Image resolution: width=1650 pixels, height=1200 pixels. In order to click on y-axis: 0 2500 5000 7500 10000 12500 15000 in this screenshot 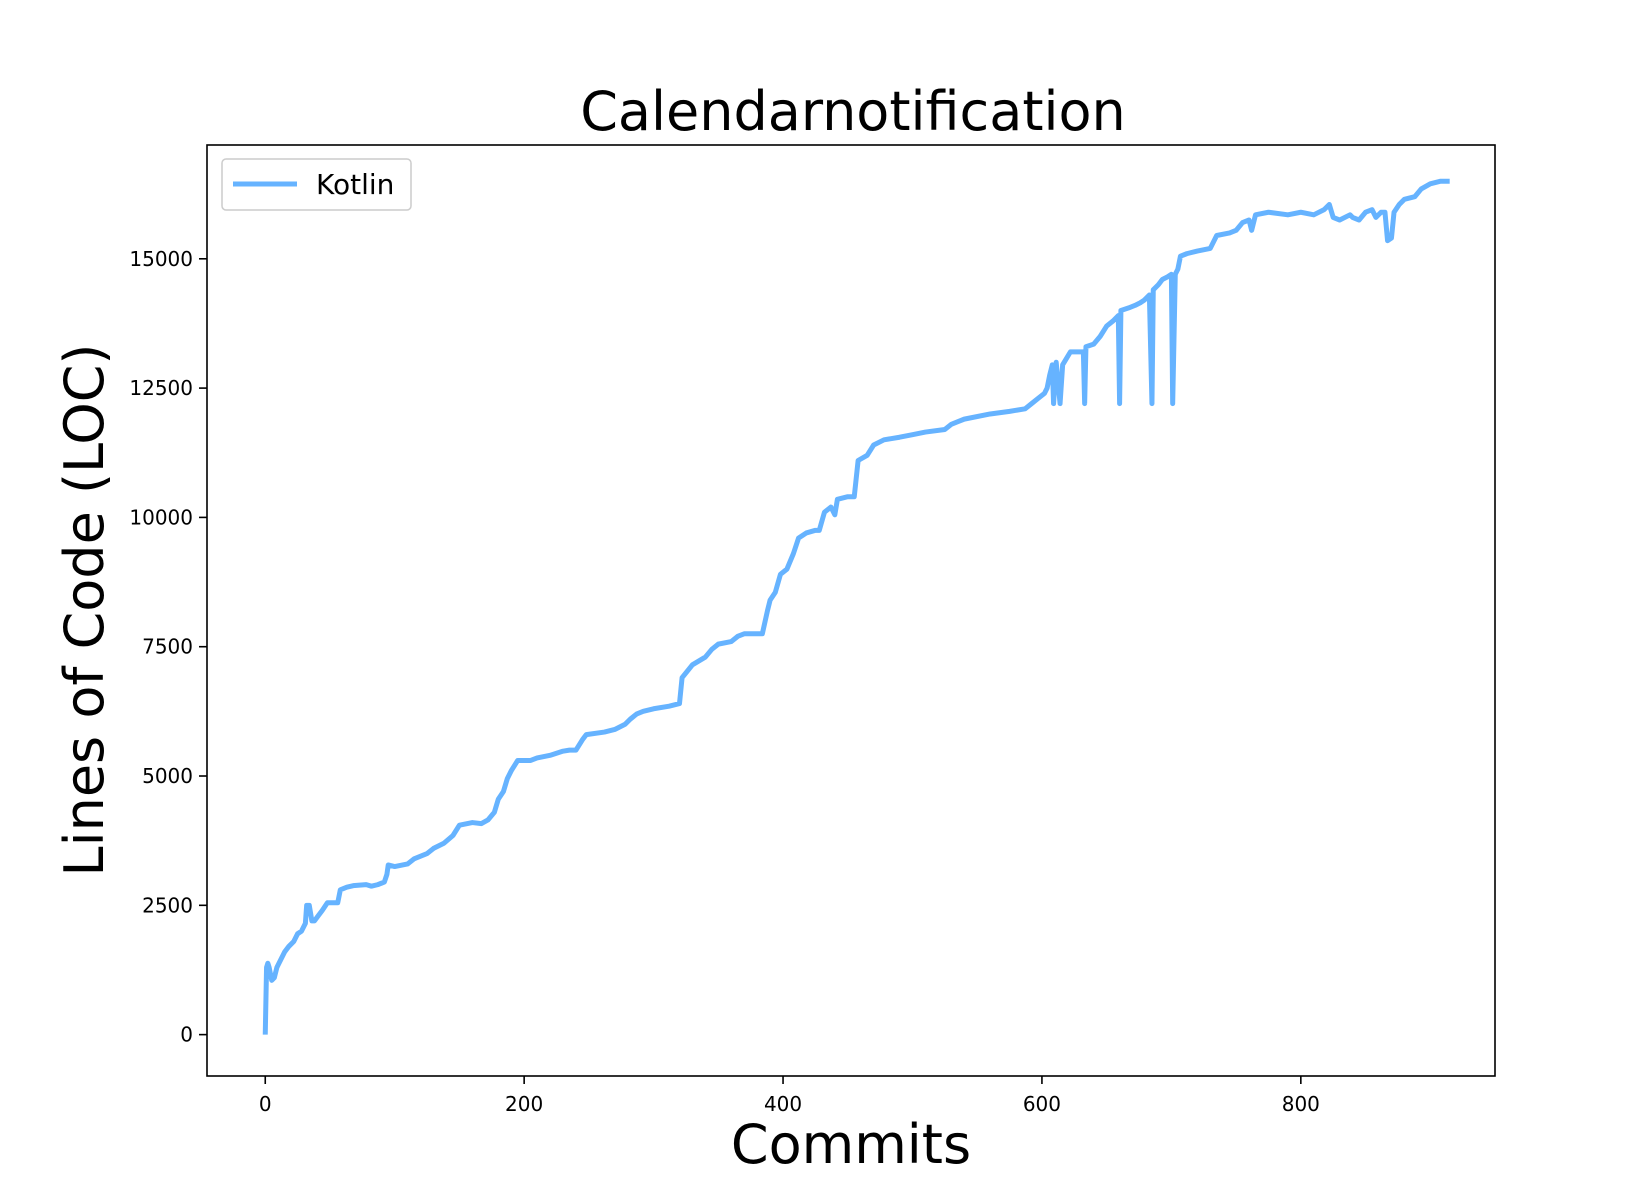, I will do `click(168, 647)`.